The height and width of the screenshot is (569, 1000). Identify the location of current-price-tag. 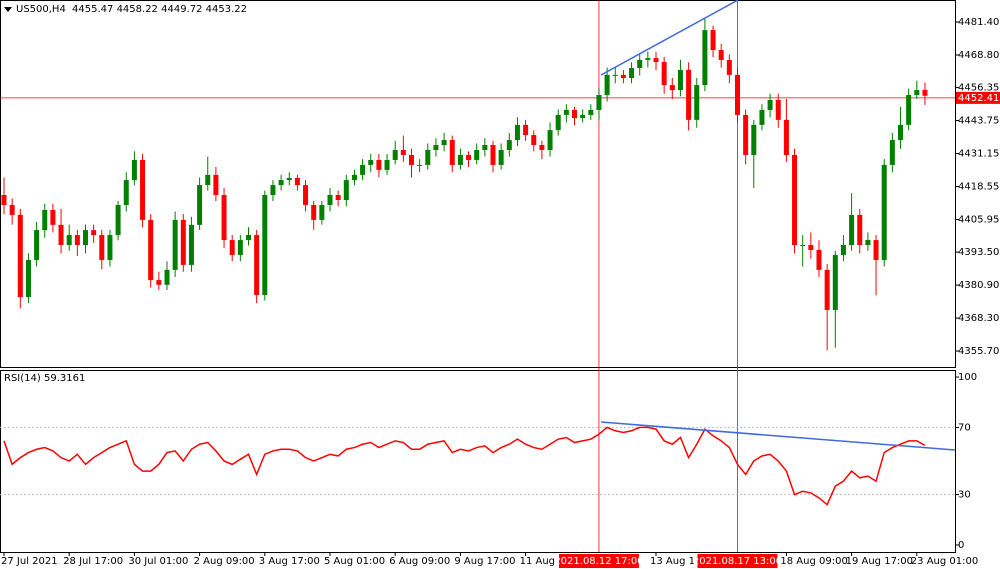
(978, 97).